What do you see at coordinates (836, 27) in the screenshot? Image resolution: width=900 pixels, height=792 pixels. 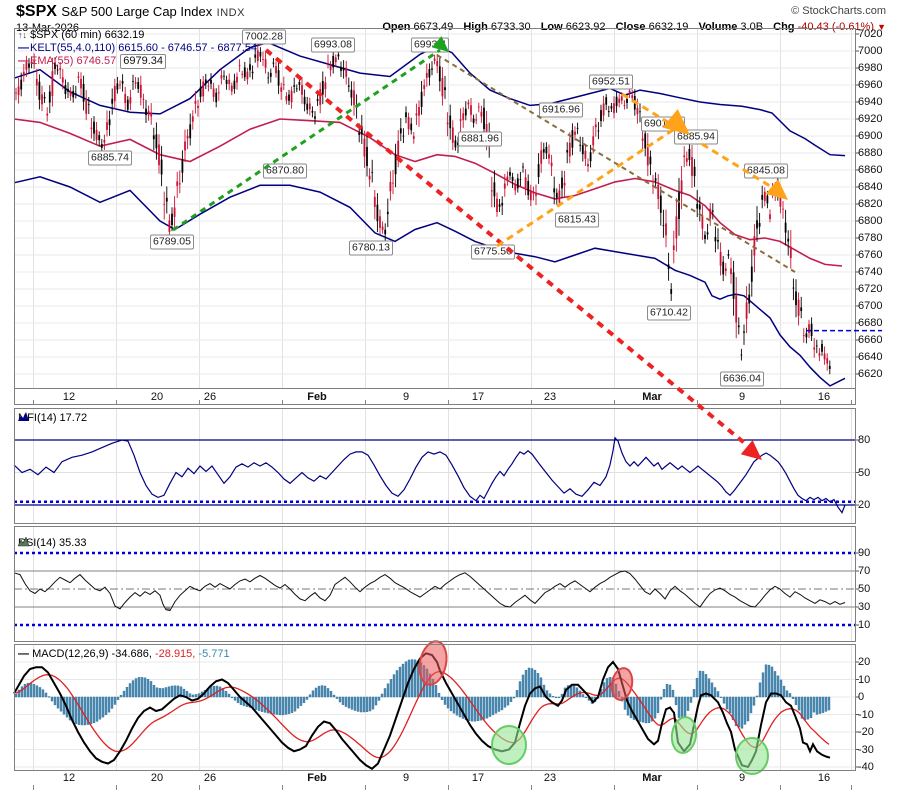 I see `chg-value: -40.43 (-0.61%)` at bounding box center [836, 27].